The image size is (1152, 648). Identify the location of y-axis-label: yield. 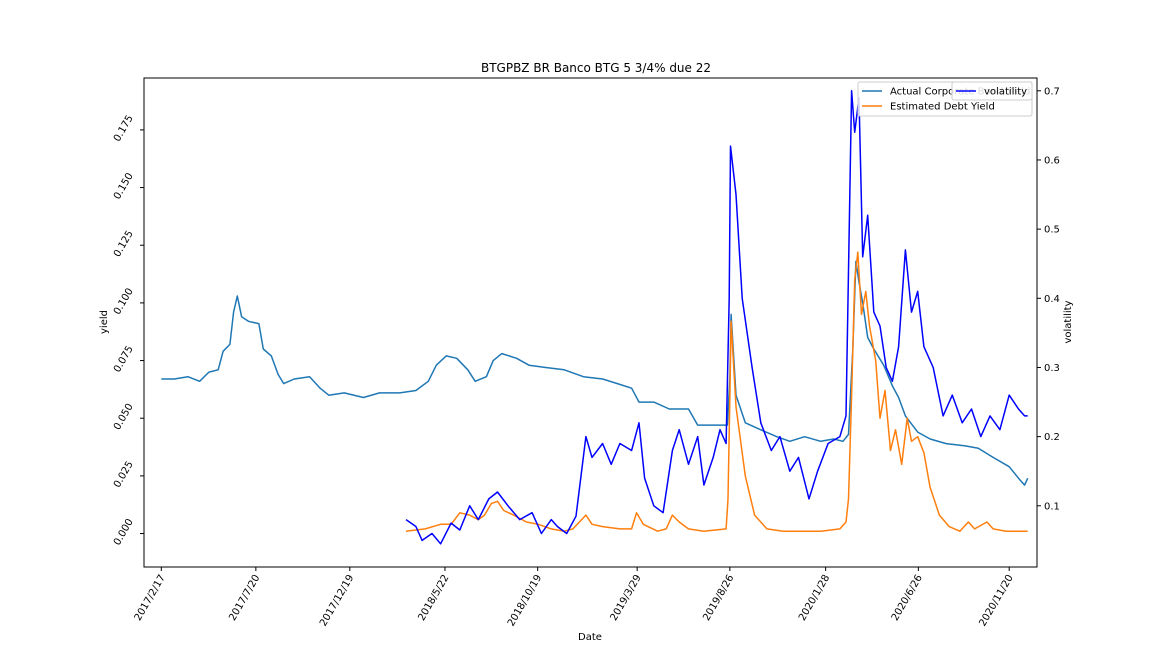
(104, 322).